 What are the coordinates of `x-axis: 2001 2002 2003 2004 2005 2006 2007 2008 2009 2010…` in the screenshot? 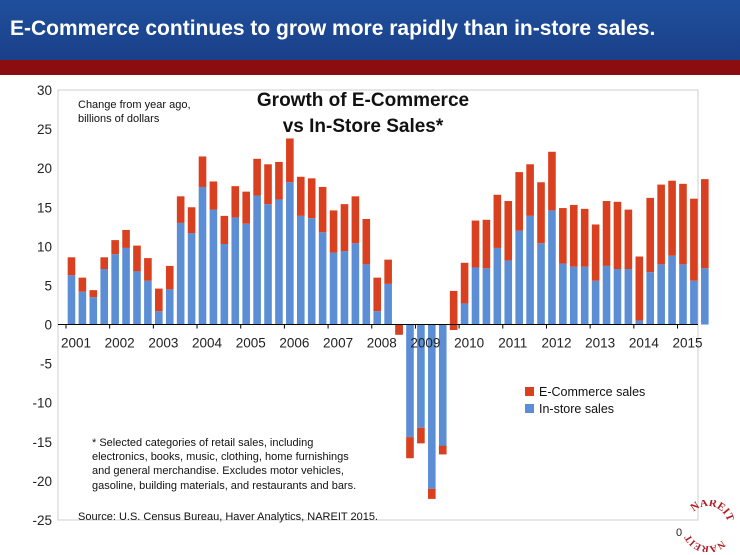 It's located at (382, 337).